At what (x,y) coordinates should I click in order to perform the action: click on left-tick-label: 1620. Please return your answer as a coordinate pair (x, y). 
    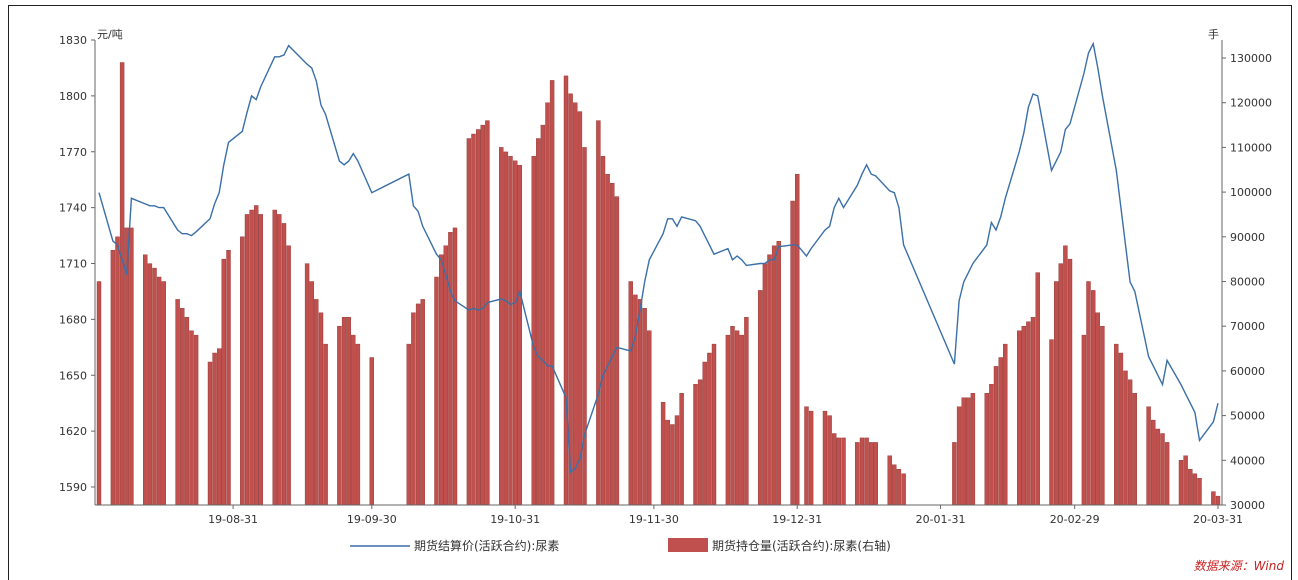
    Looking at the image, I should click on (73, 431).